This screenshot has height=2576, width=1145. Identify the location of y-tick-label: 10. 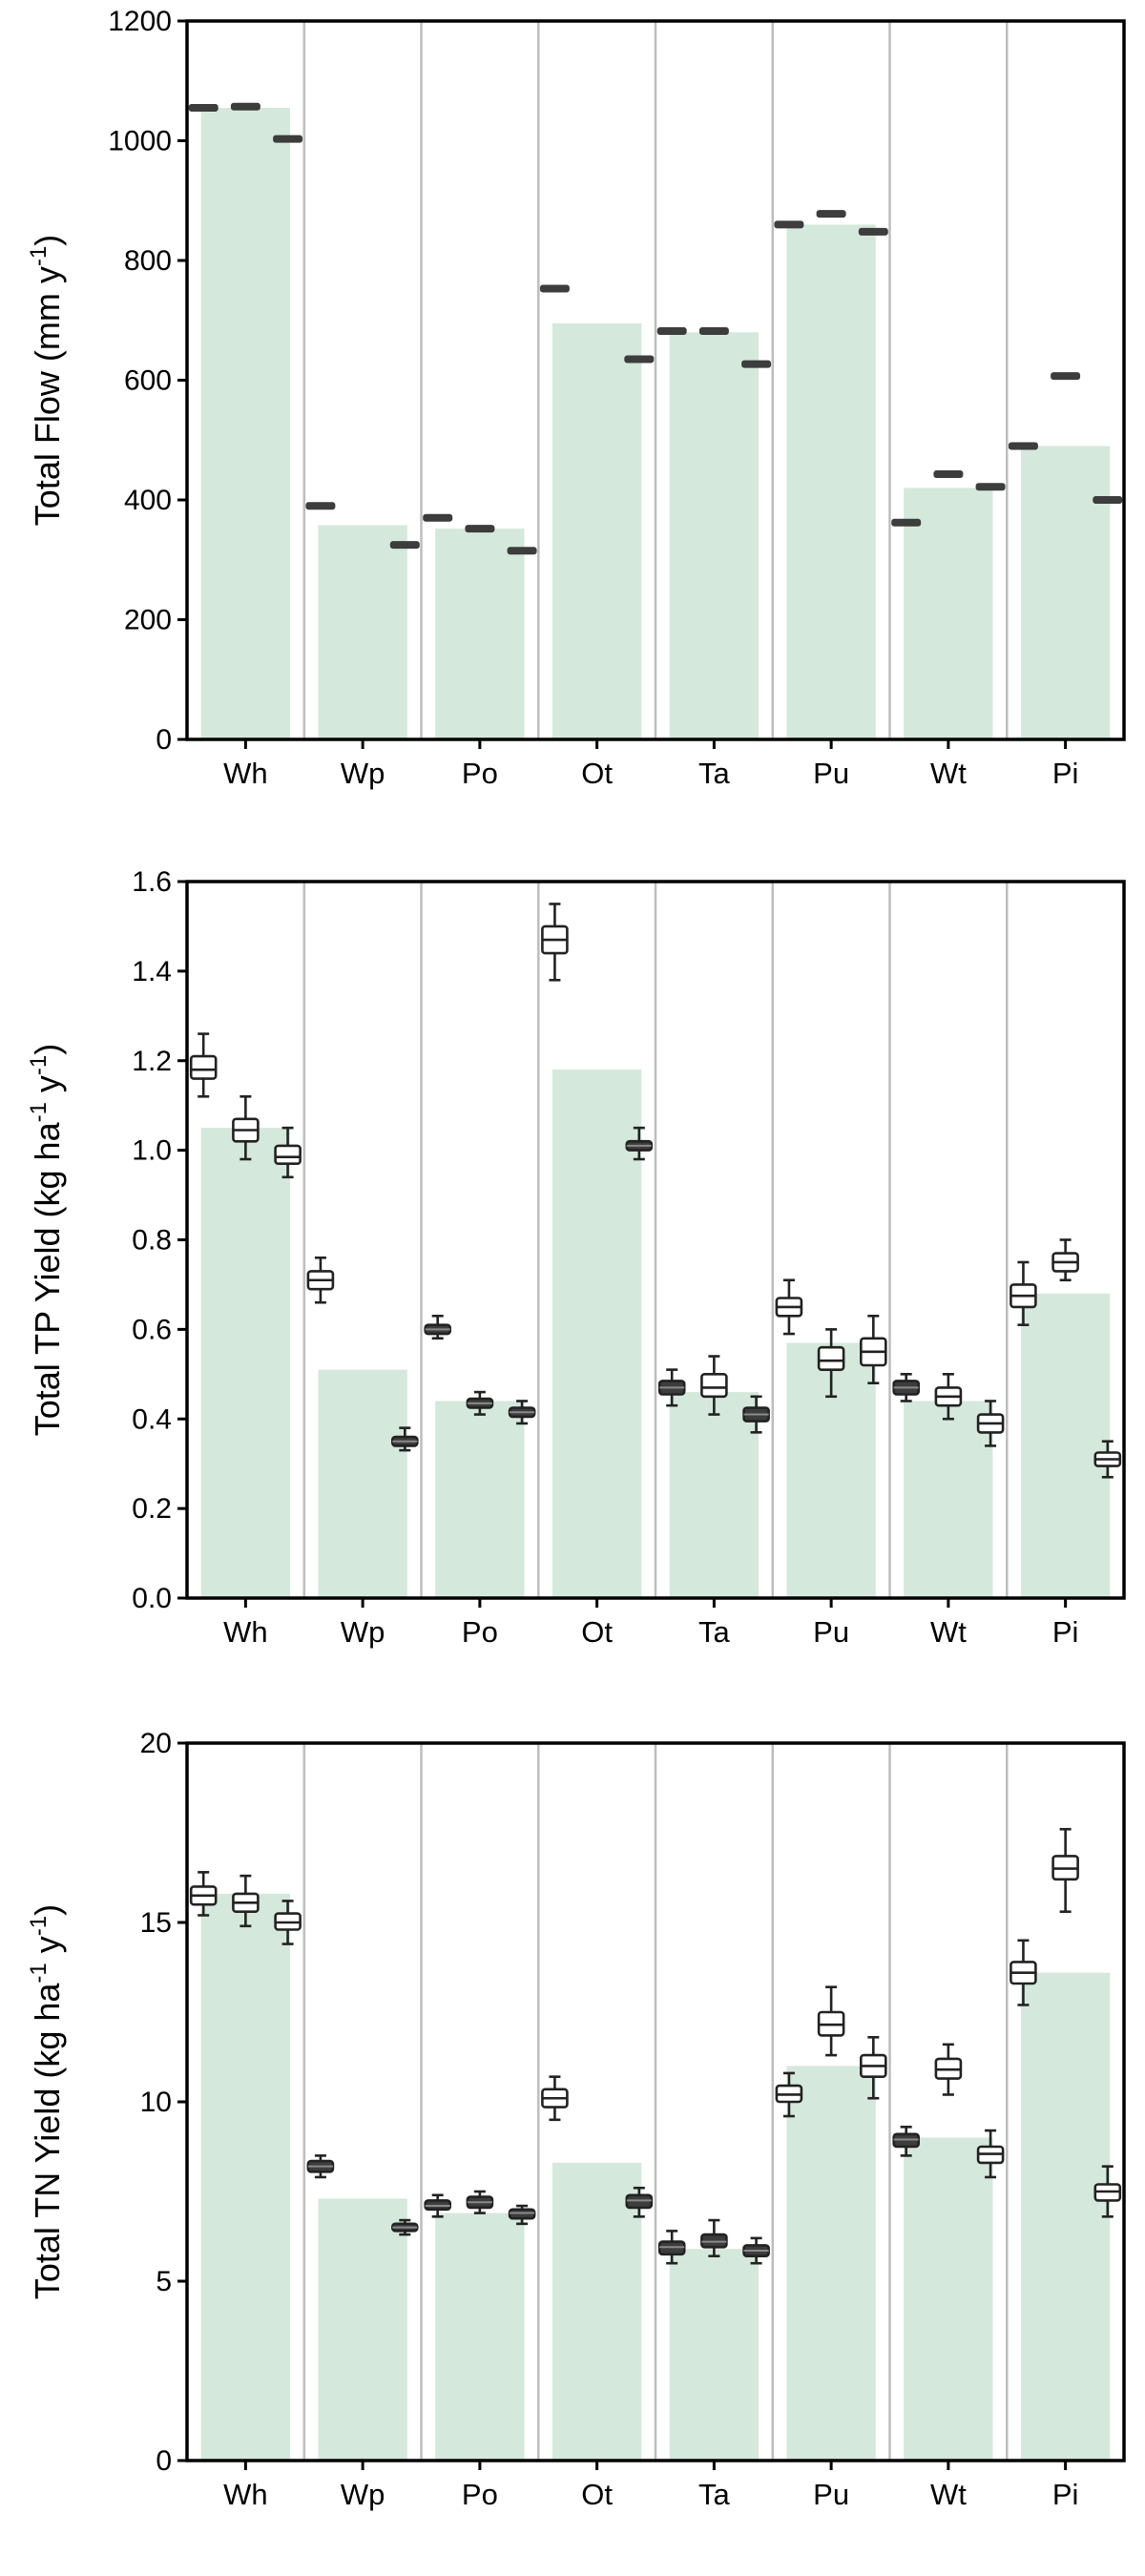
(156, 2102).